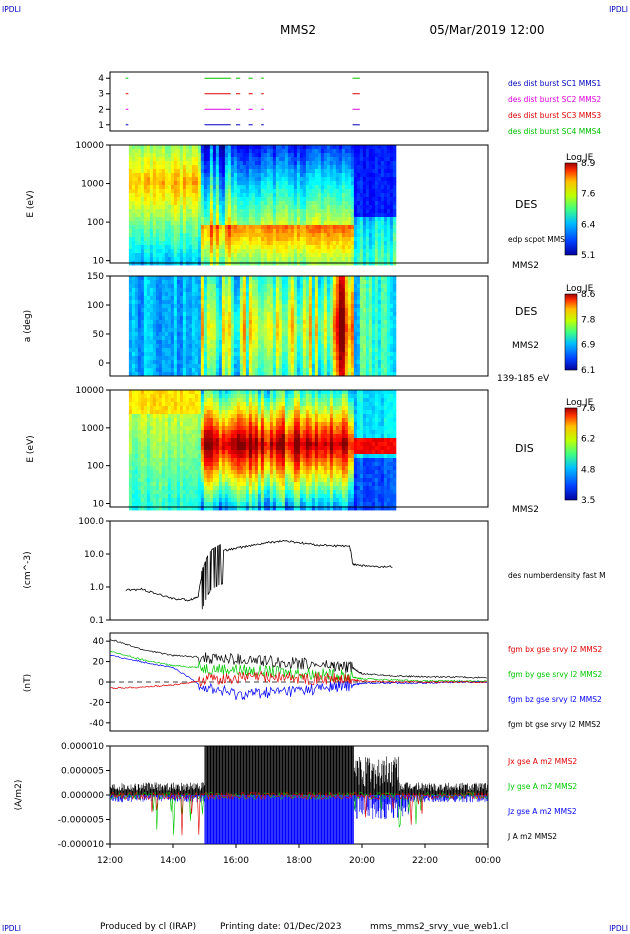 The width and height of the screenshot is (630, 934). What do you see at coordinates (99, 335) in the screenshot?
I see `des-pitch-tick-label: 50` at bounding box center [99, 335].